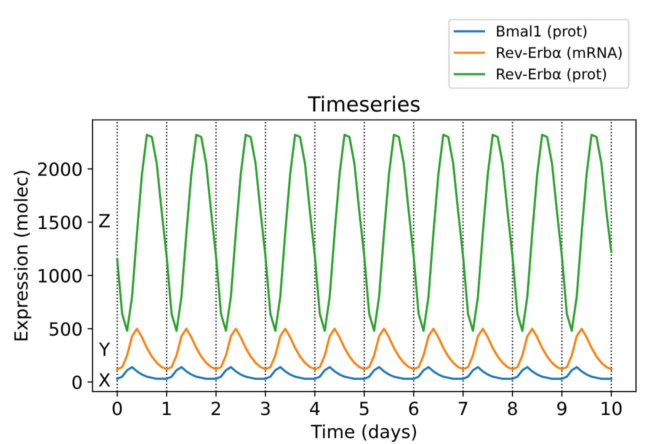 The width and height of the screenshot is (647, 444). Describe the element at coordinates (541, 32) in the screenshot. I see `legend-label: Bmal1 (prot)` at that location.